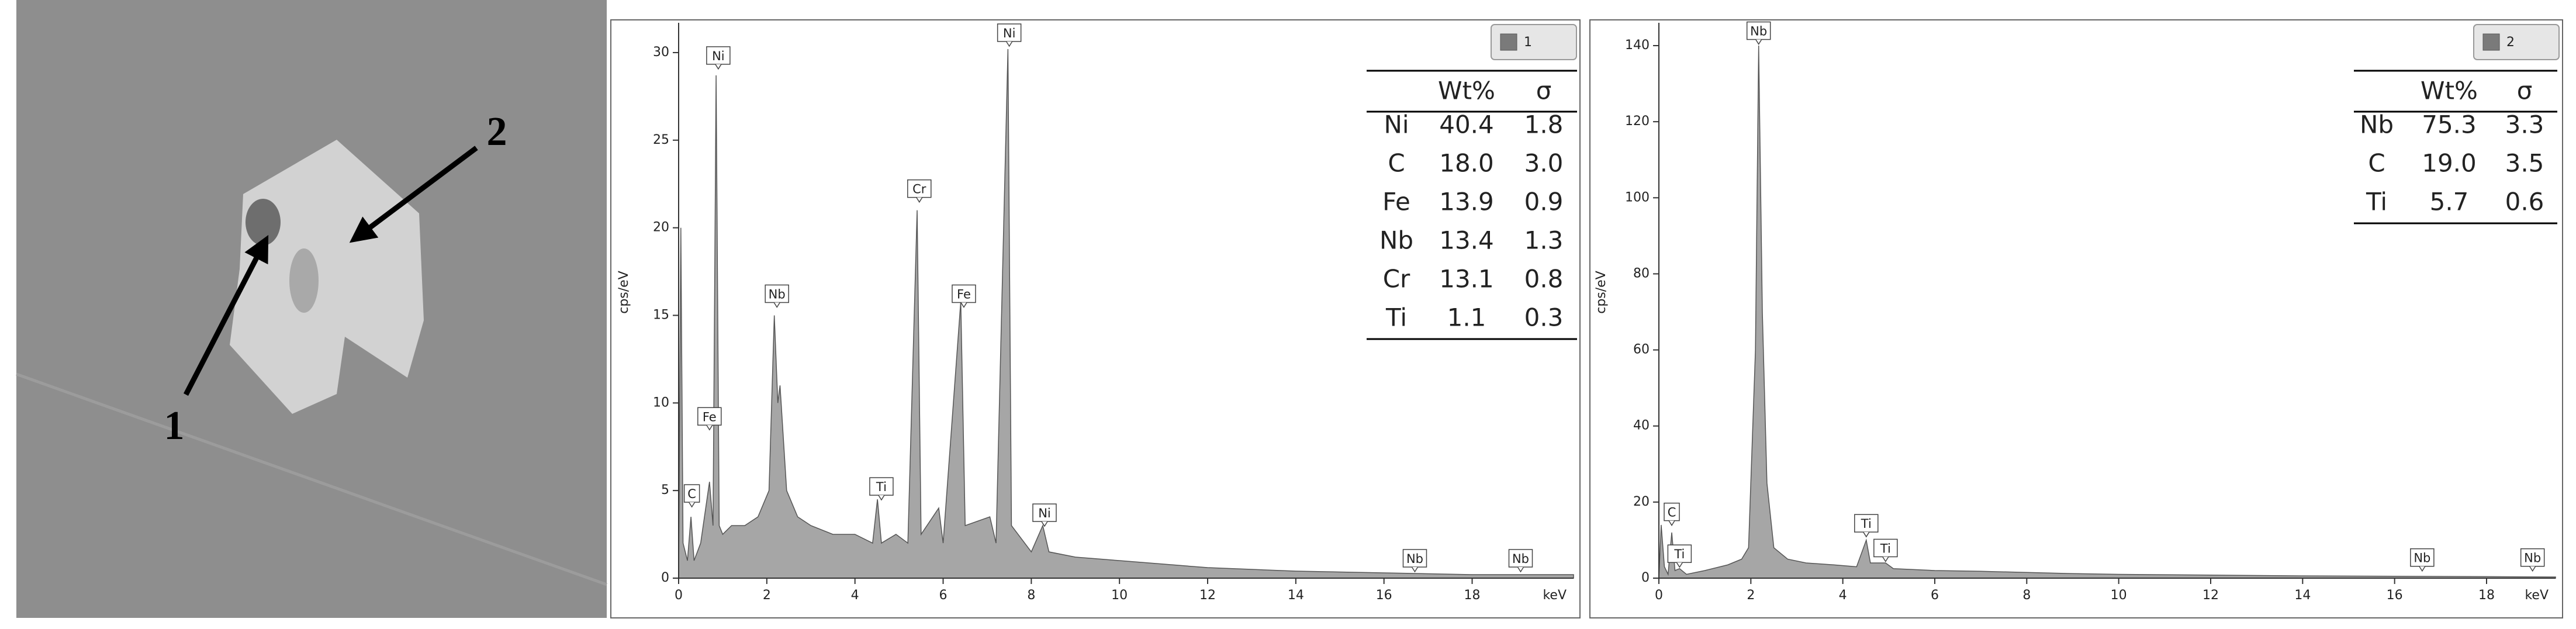  Describe the element at coordinates (1466, 163) in the screenshot. I see `table-cell: 18.0` at that location.